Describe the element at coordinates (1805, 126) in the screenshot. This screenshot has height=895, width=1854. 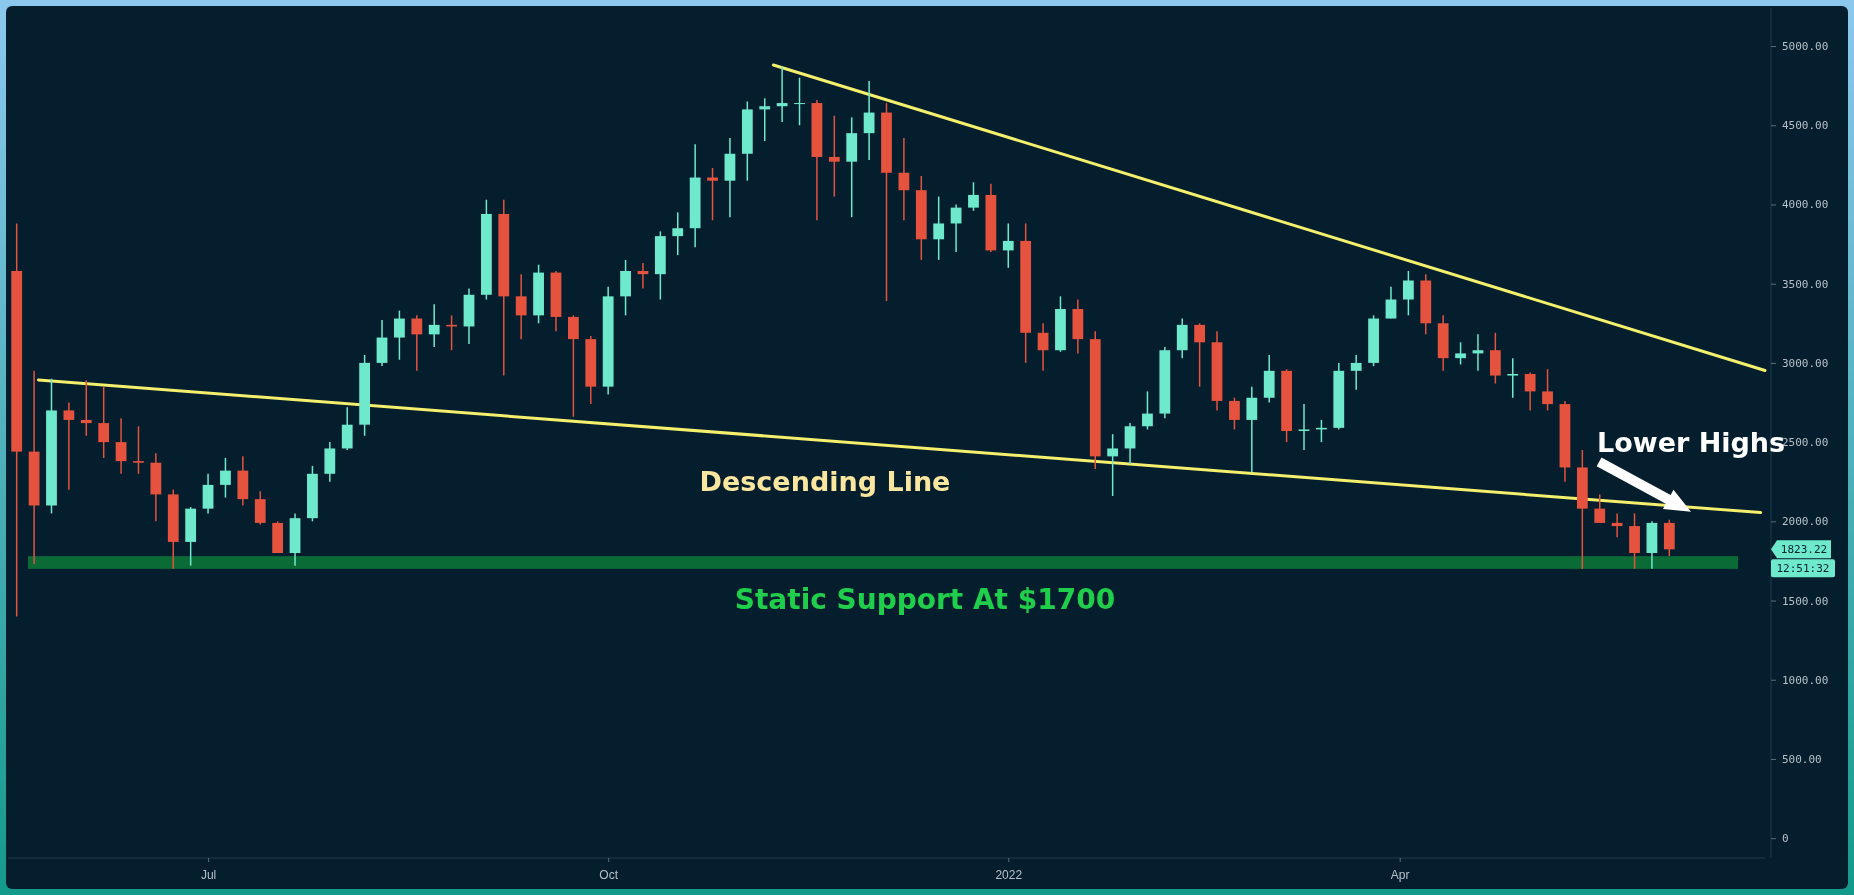
I see `y-tick-label: 4500.00` at that location.